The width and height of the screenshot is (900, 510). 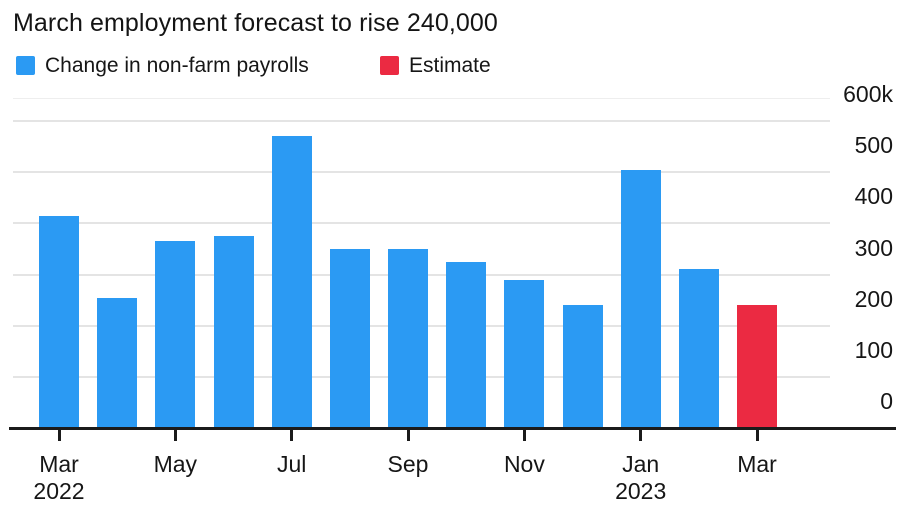 I want to click on x-tick-may-2022, so click(x=175, y=435).